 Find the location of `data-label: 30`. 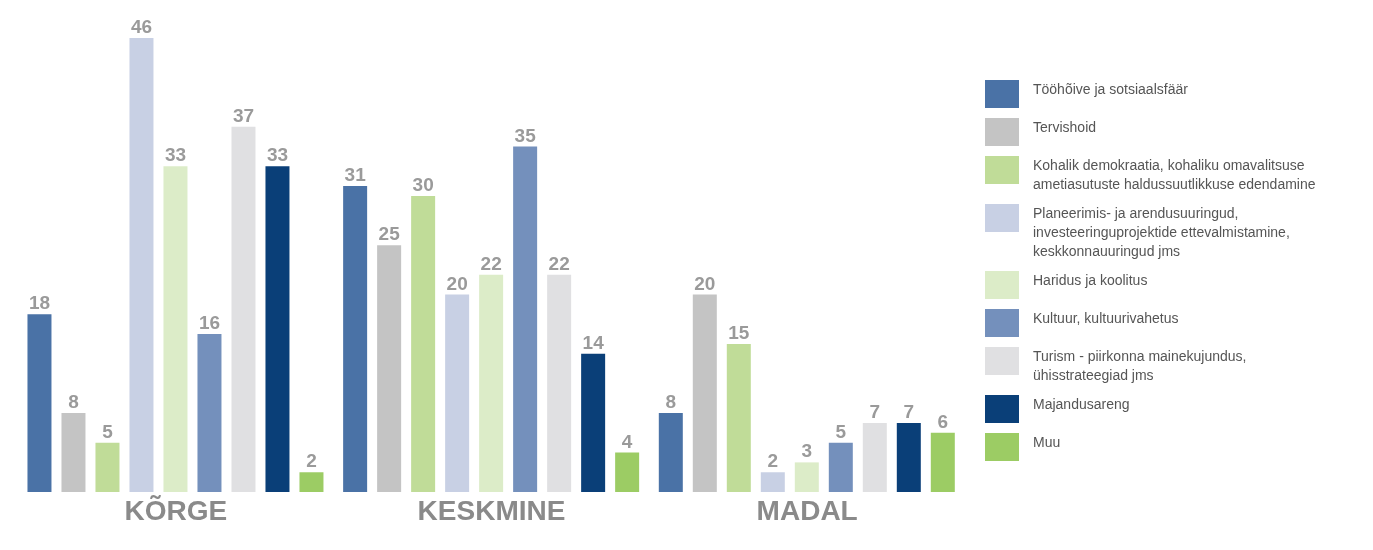

data-label: 30 is located at coordinates (423, 184).